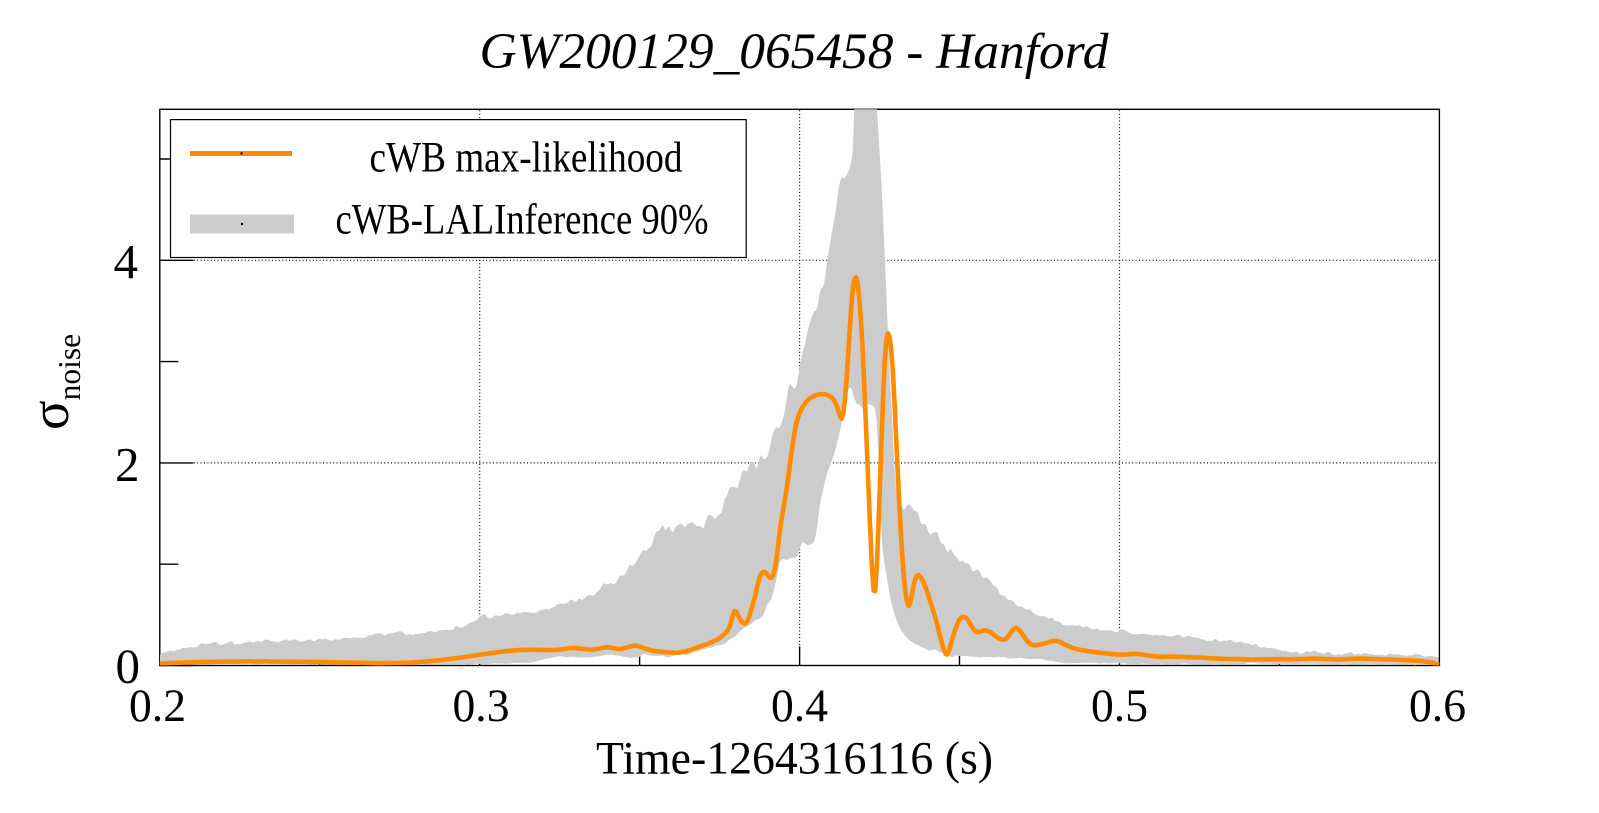 The image size is (1599, 813). What do you see at coordinates (799, 706) in the screenshot?
I see `svg-text: 0.4` at bounding box center [799, 706].